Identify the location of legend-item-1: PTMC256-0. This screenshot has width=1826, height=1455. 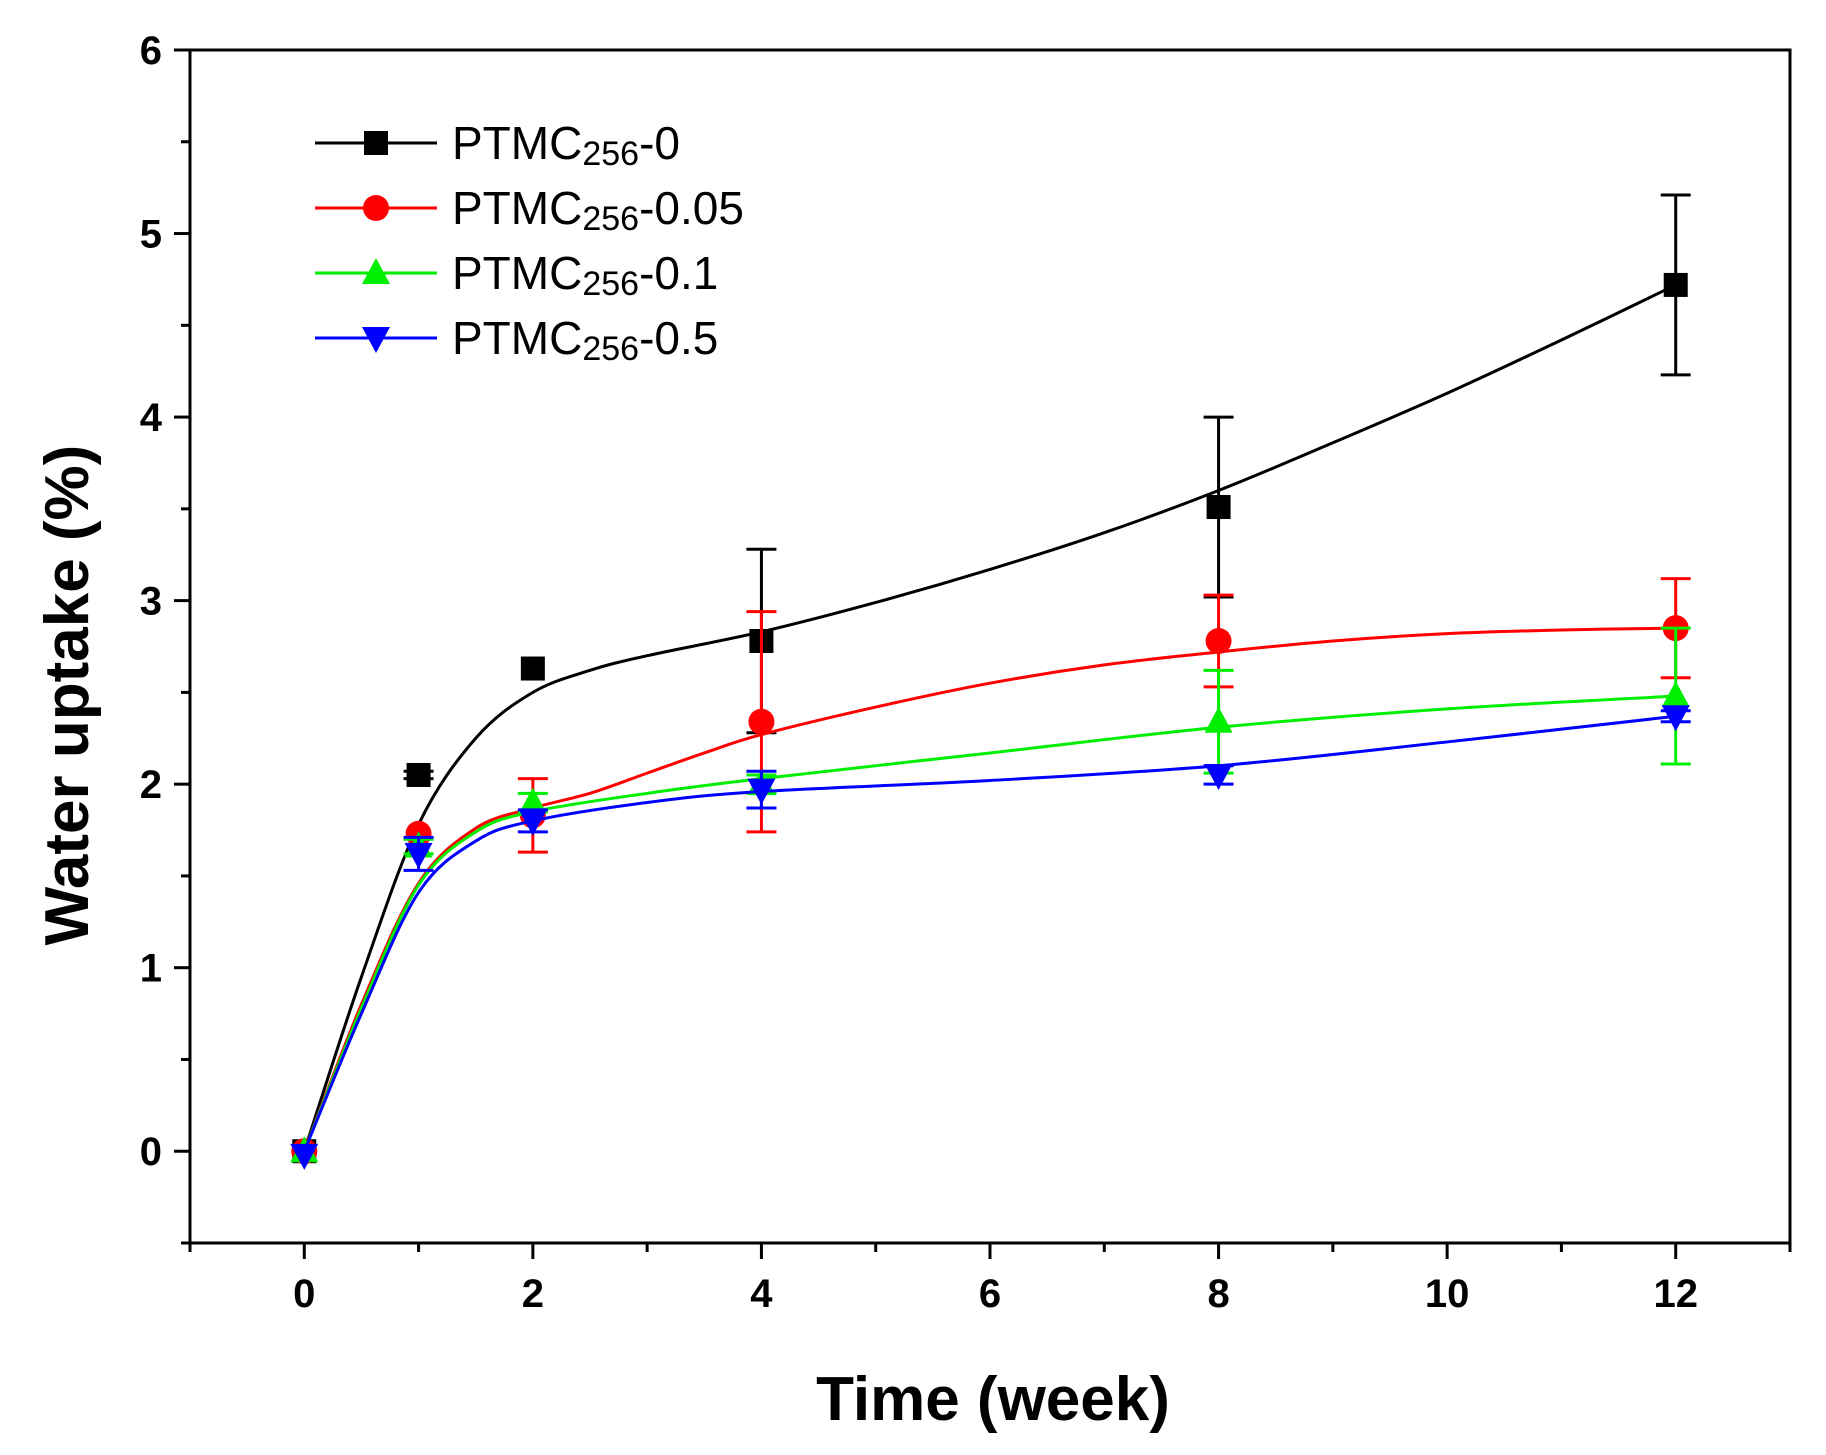
(497, 145).